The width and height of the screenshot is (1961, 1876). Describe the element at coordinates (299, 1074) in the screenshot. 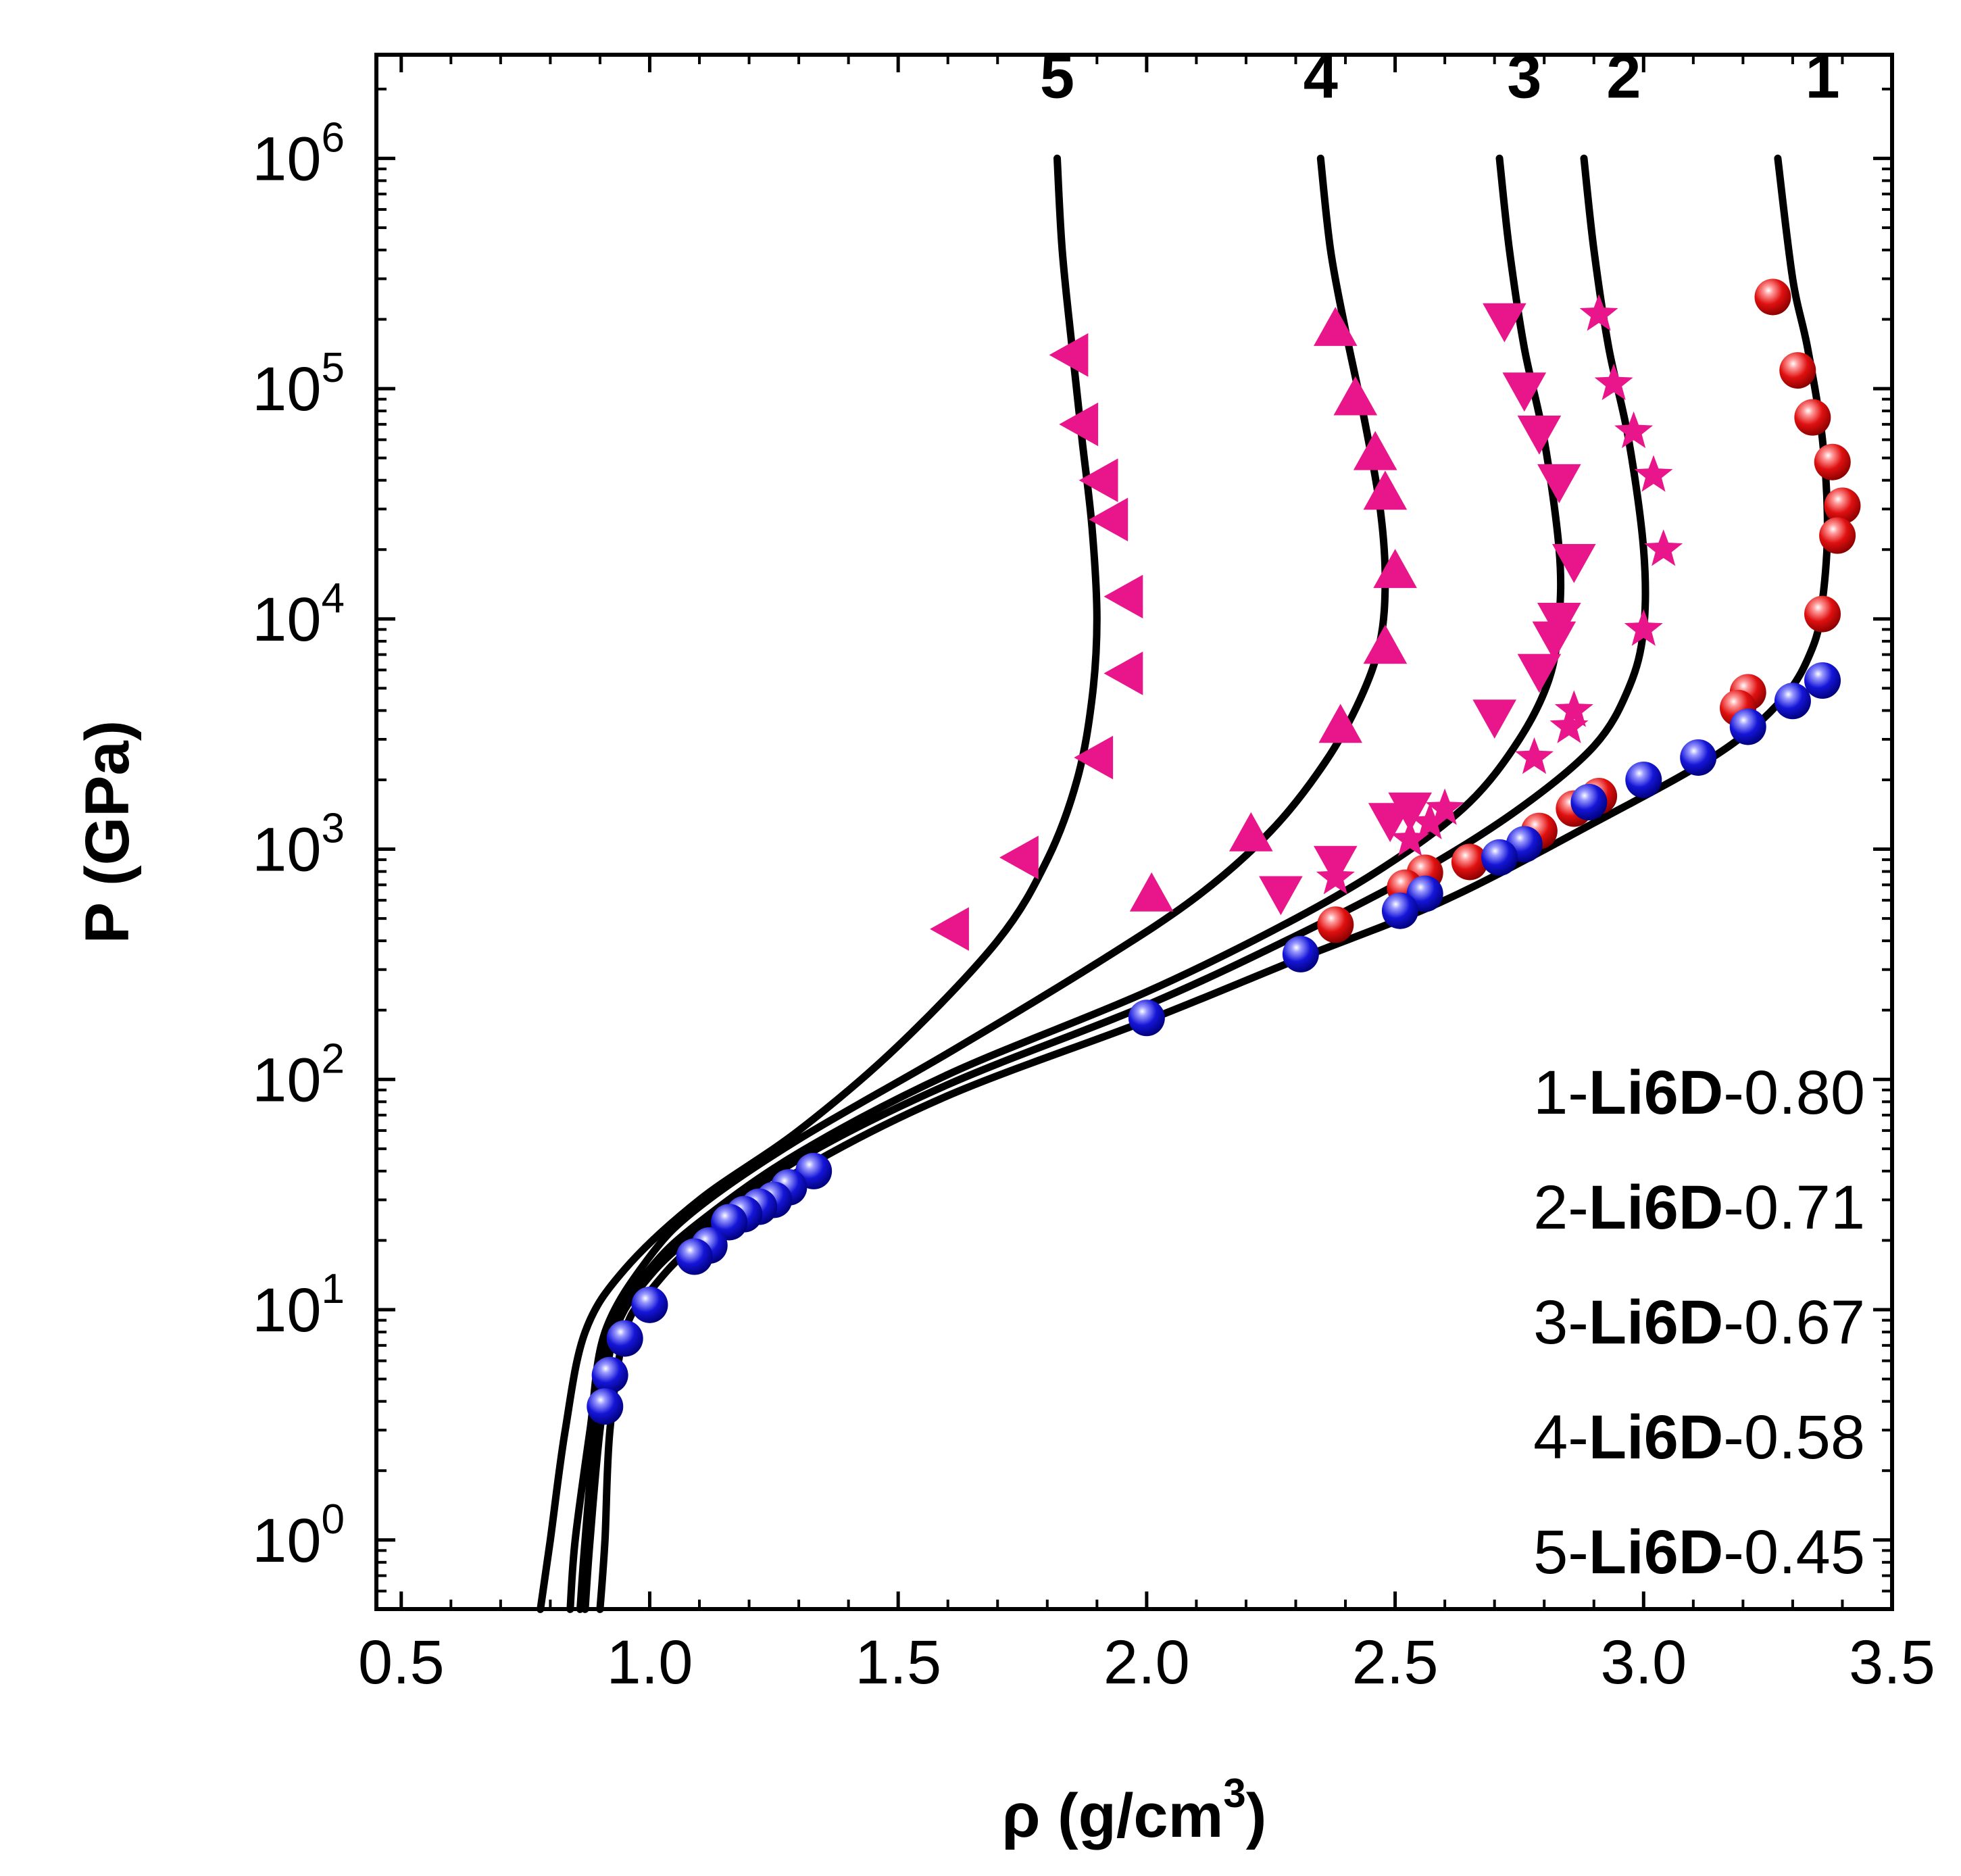

I see `y-tick-label: 10²` at that location.